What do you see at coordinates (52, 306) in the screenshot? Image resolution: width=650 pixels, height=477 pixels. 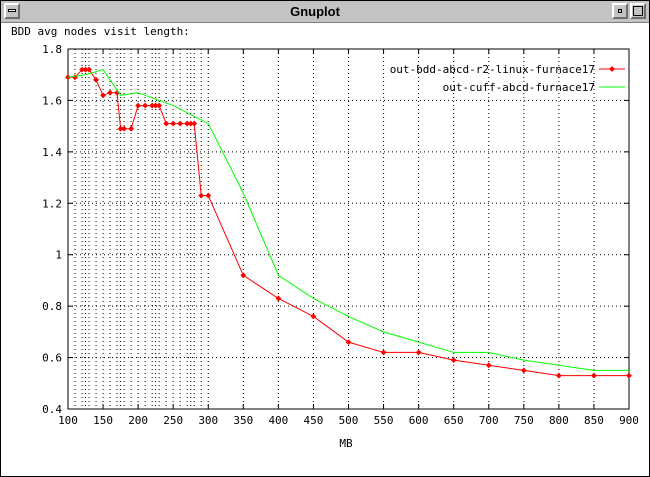 I see `y-tick-label: 0.8` at bounding box center [52, 306].